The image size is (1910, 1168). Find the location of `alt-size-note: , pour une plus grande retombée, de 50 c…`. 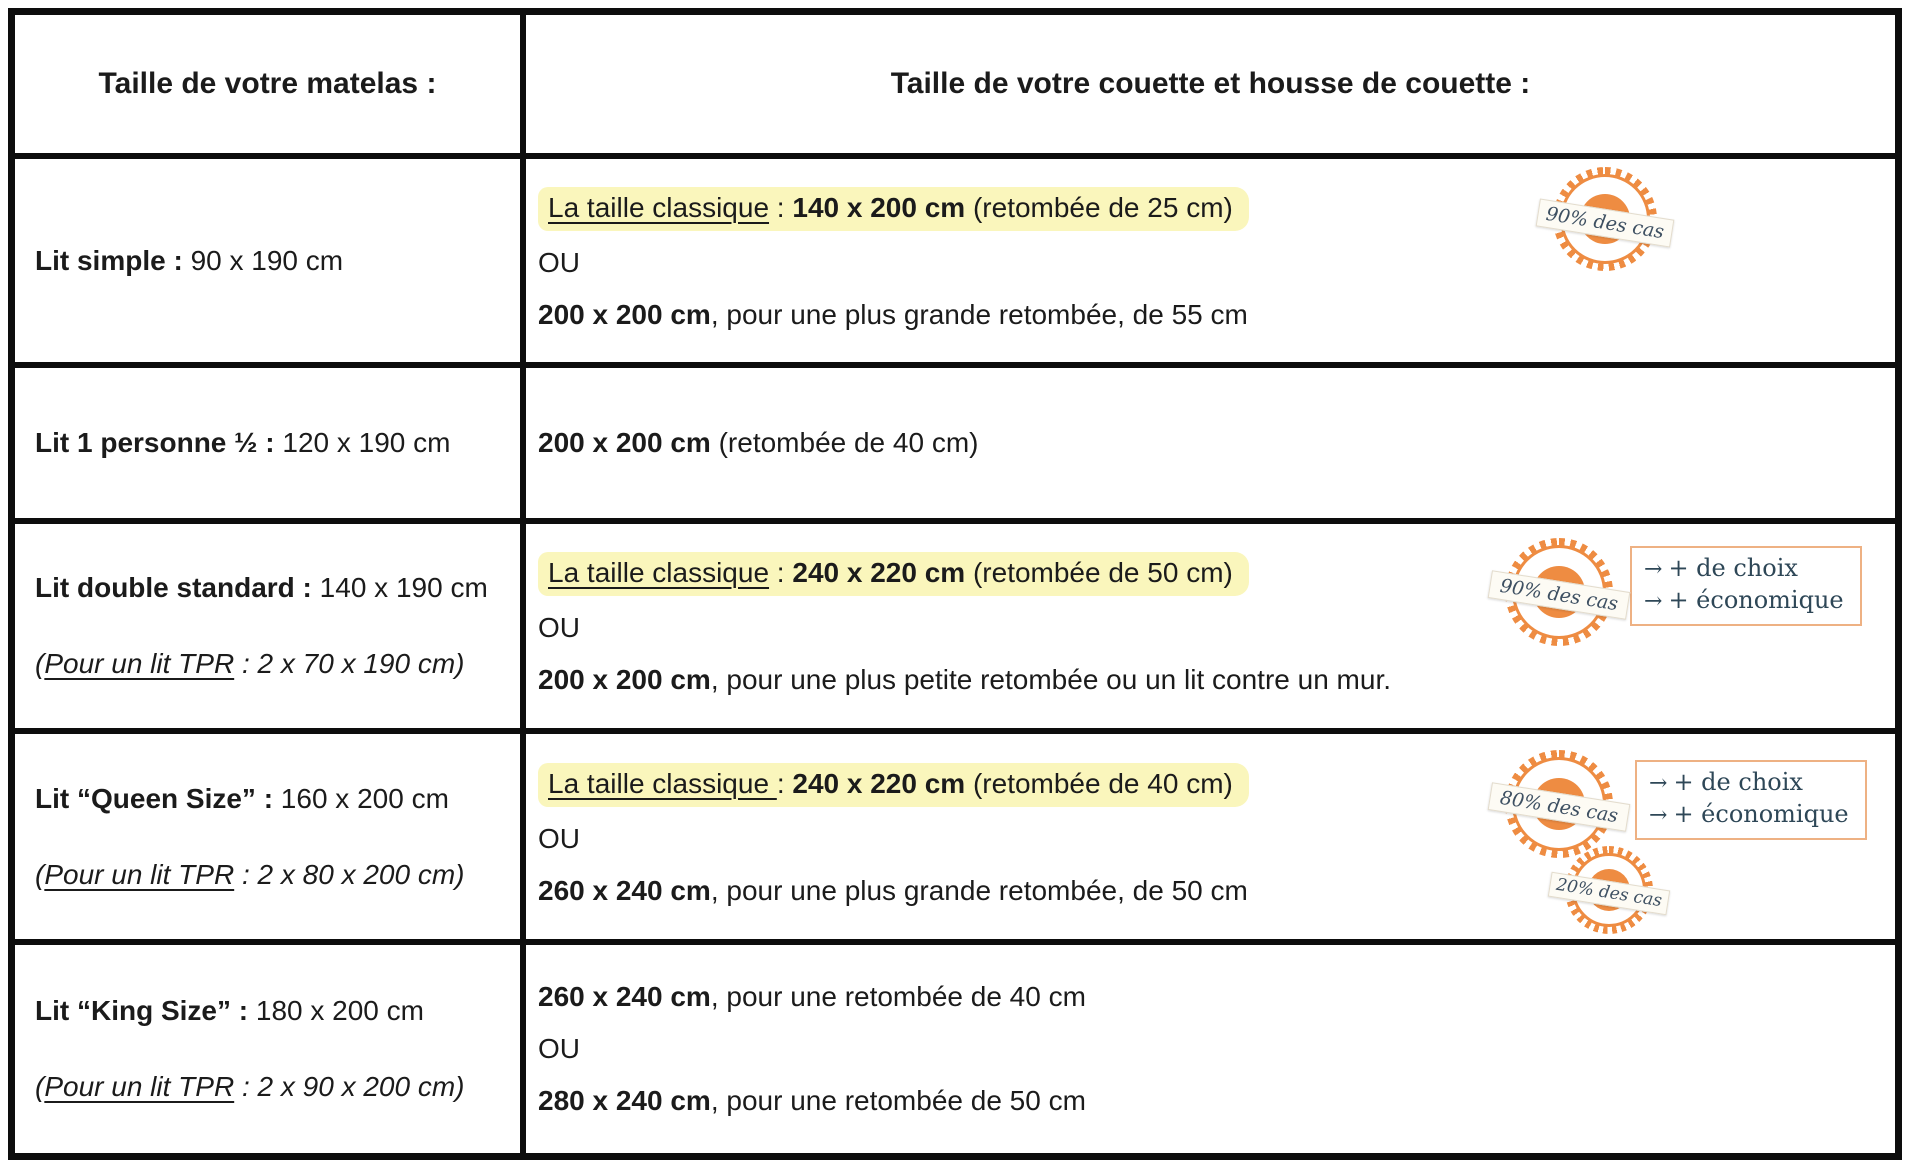

alt-size-note: , pour une plus grande retombée, de 50 c… is located at coordinates (979, 890).